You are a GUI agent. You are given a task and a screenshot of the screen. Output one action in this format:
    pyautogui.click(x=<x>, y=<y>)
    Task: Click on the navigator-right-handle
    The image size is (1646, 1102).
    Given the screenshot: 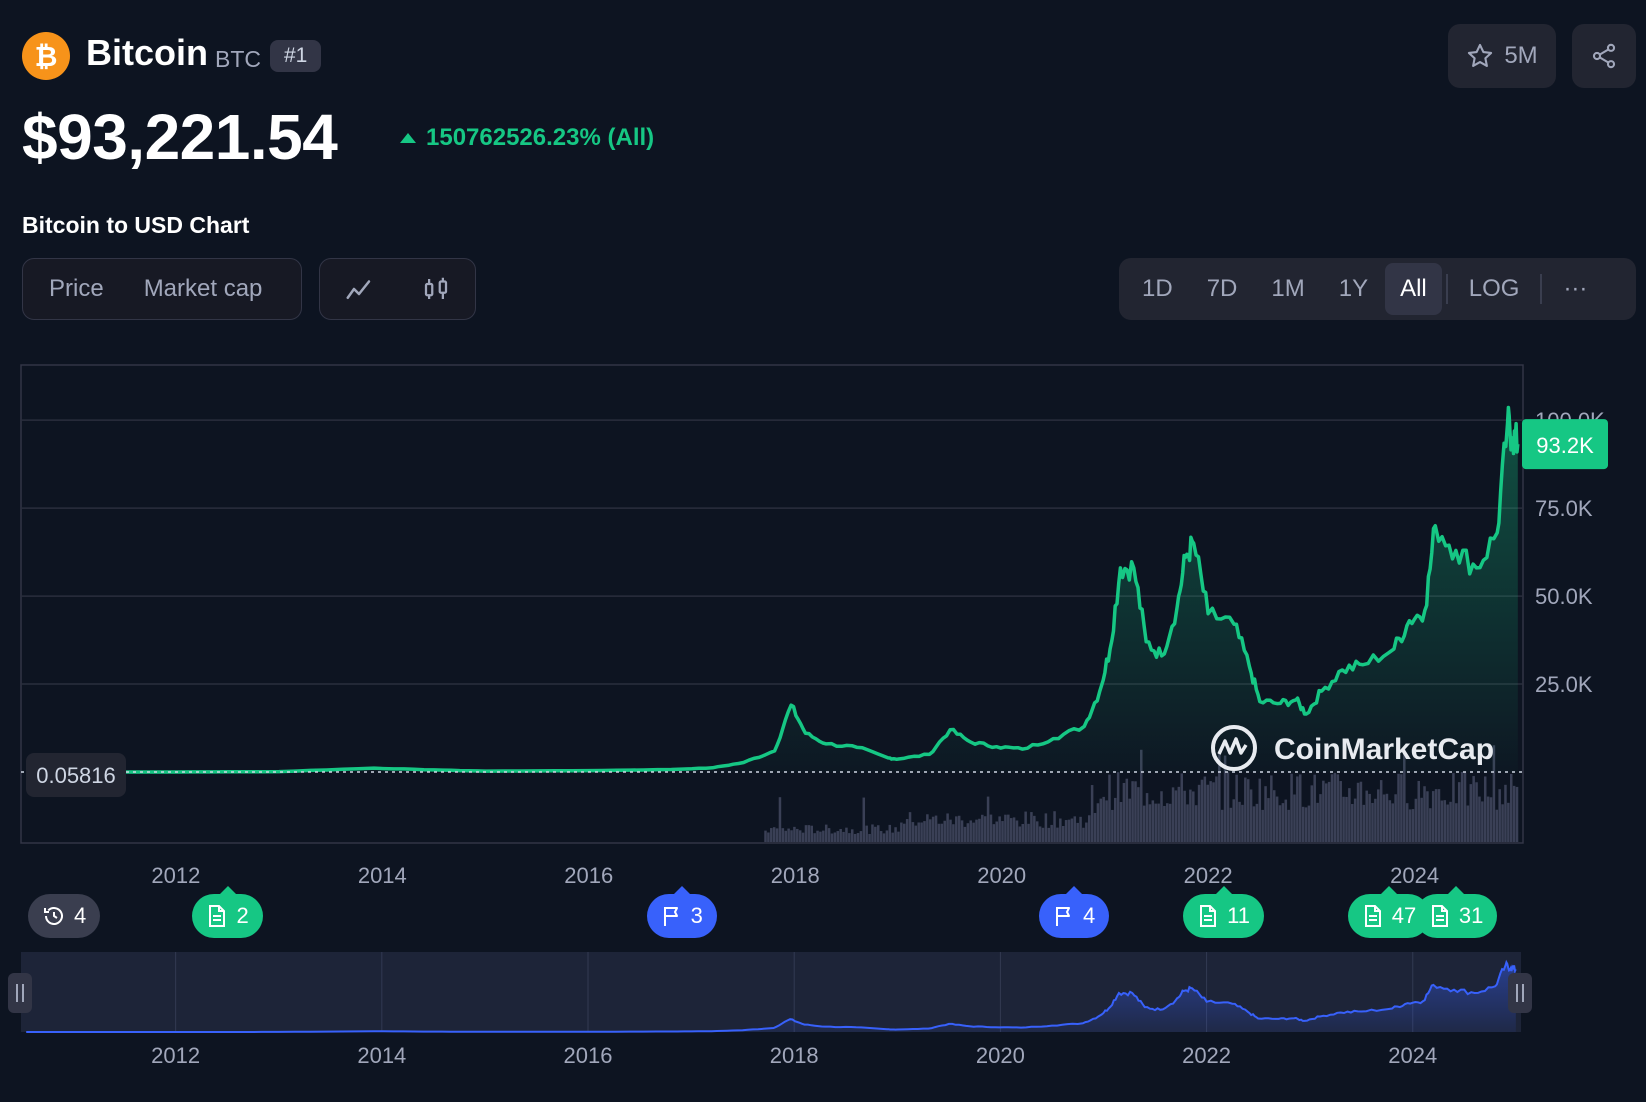 What is the action you would take?
    pyautogui.click(x=1520, y=993)
    